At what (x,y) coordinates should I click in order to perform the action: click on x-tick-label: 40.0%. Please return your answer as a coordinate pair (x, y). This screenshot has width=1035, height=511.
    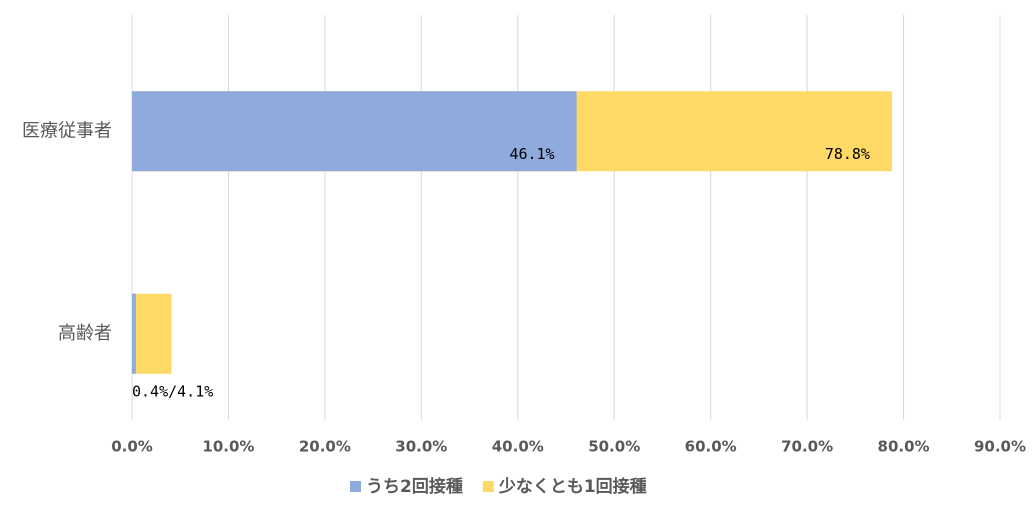
    Looking at the image, I should click on (518, 447).